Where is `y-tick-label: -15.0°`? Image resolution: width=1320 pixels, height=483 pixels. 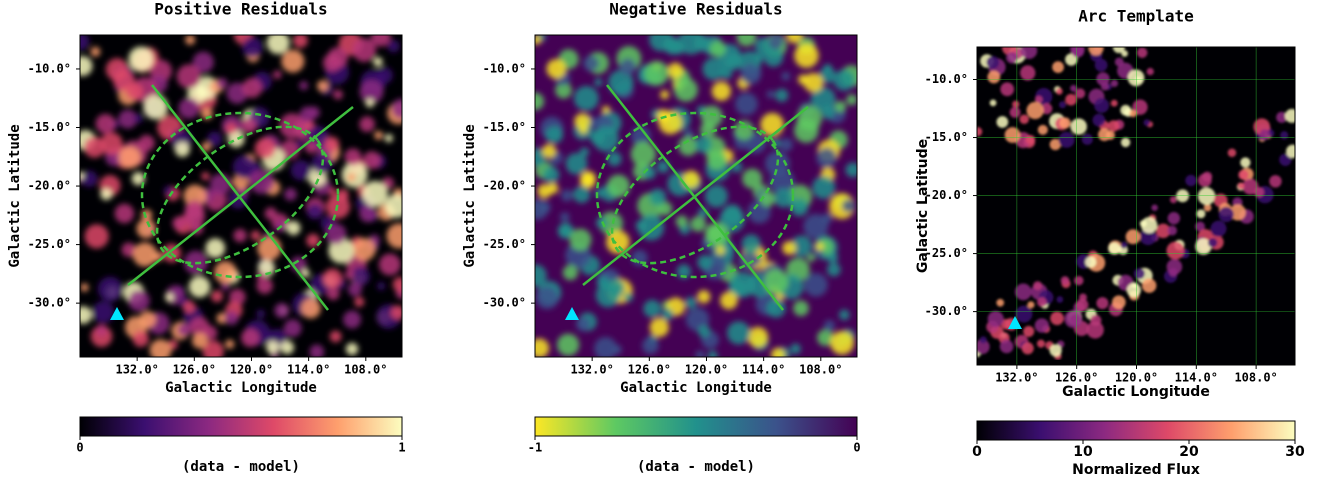
y-tick-label: -15.0° is located at coordinates (504, 127).